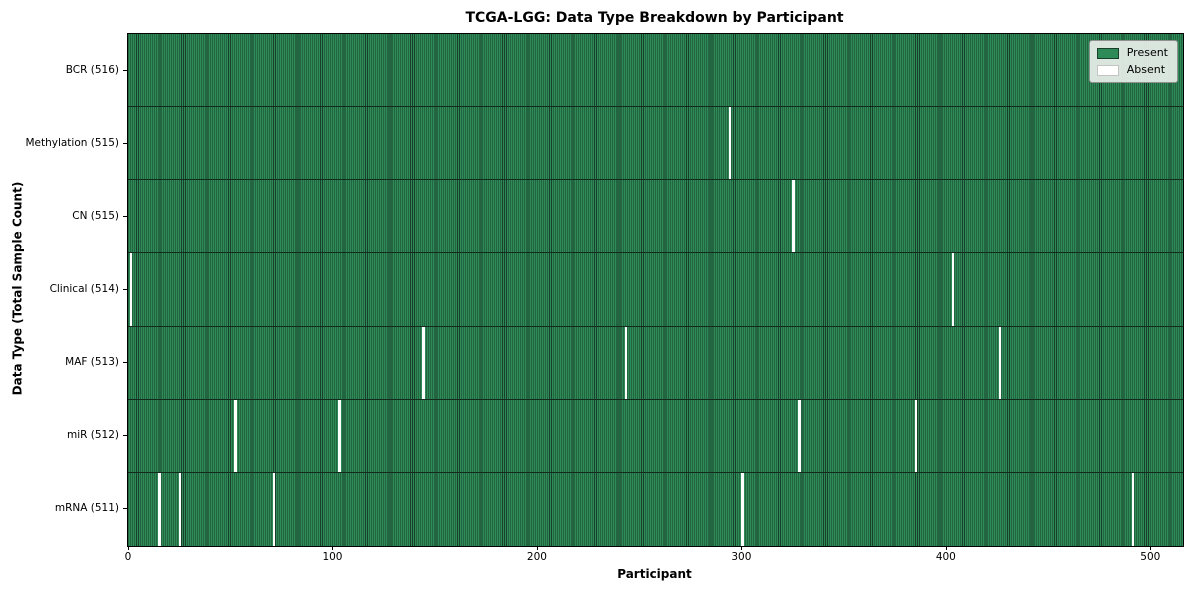  Describe the element at coordinates (741, 557) in the screenshot. I see `x-tick-label: 300` at that location.